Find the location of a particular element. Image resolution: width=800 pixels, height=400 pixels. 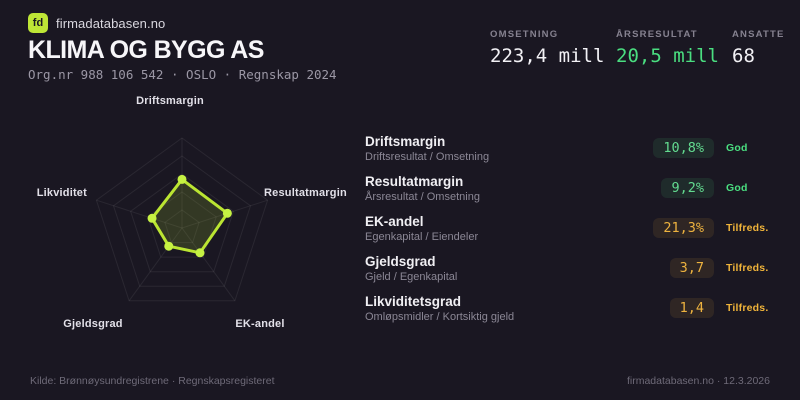

stat-label: ANSATTE is located at coordinates (758, 34).